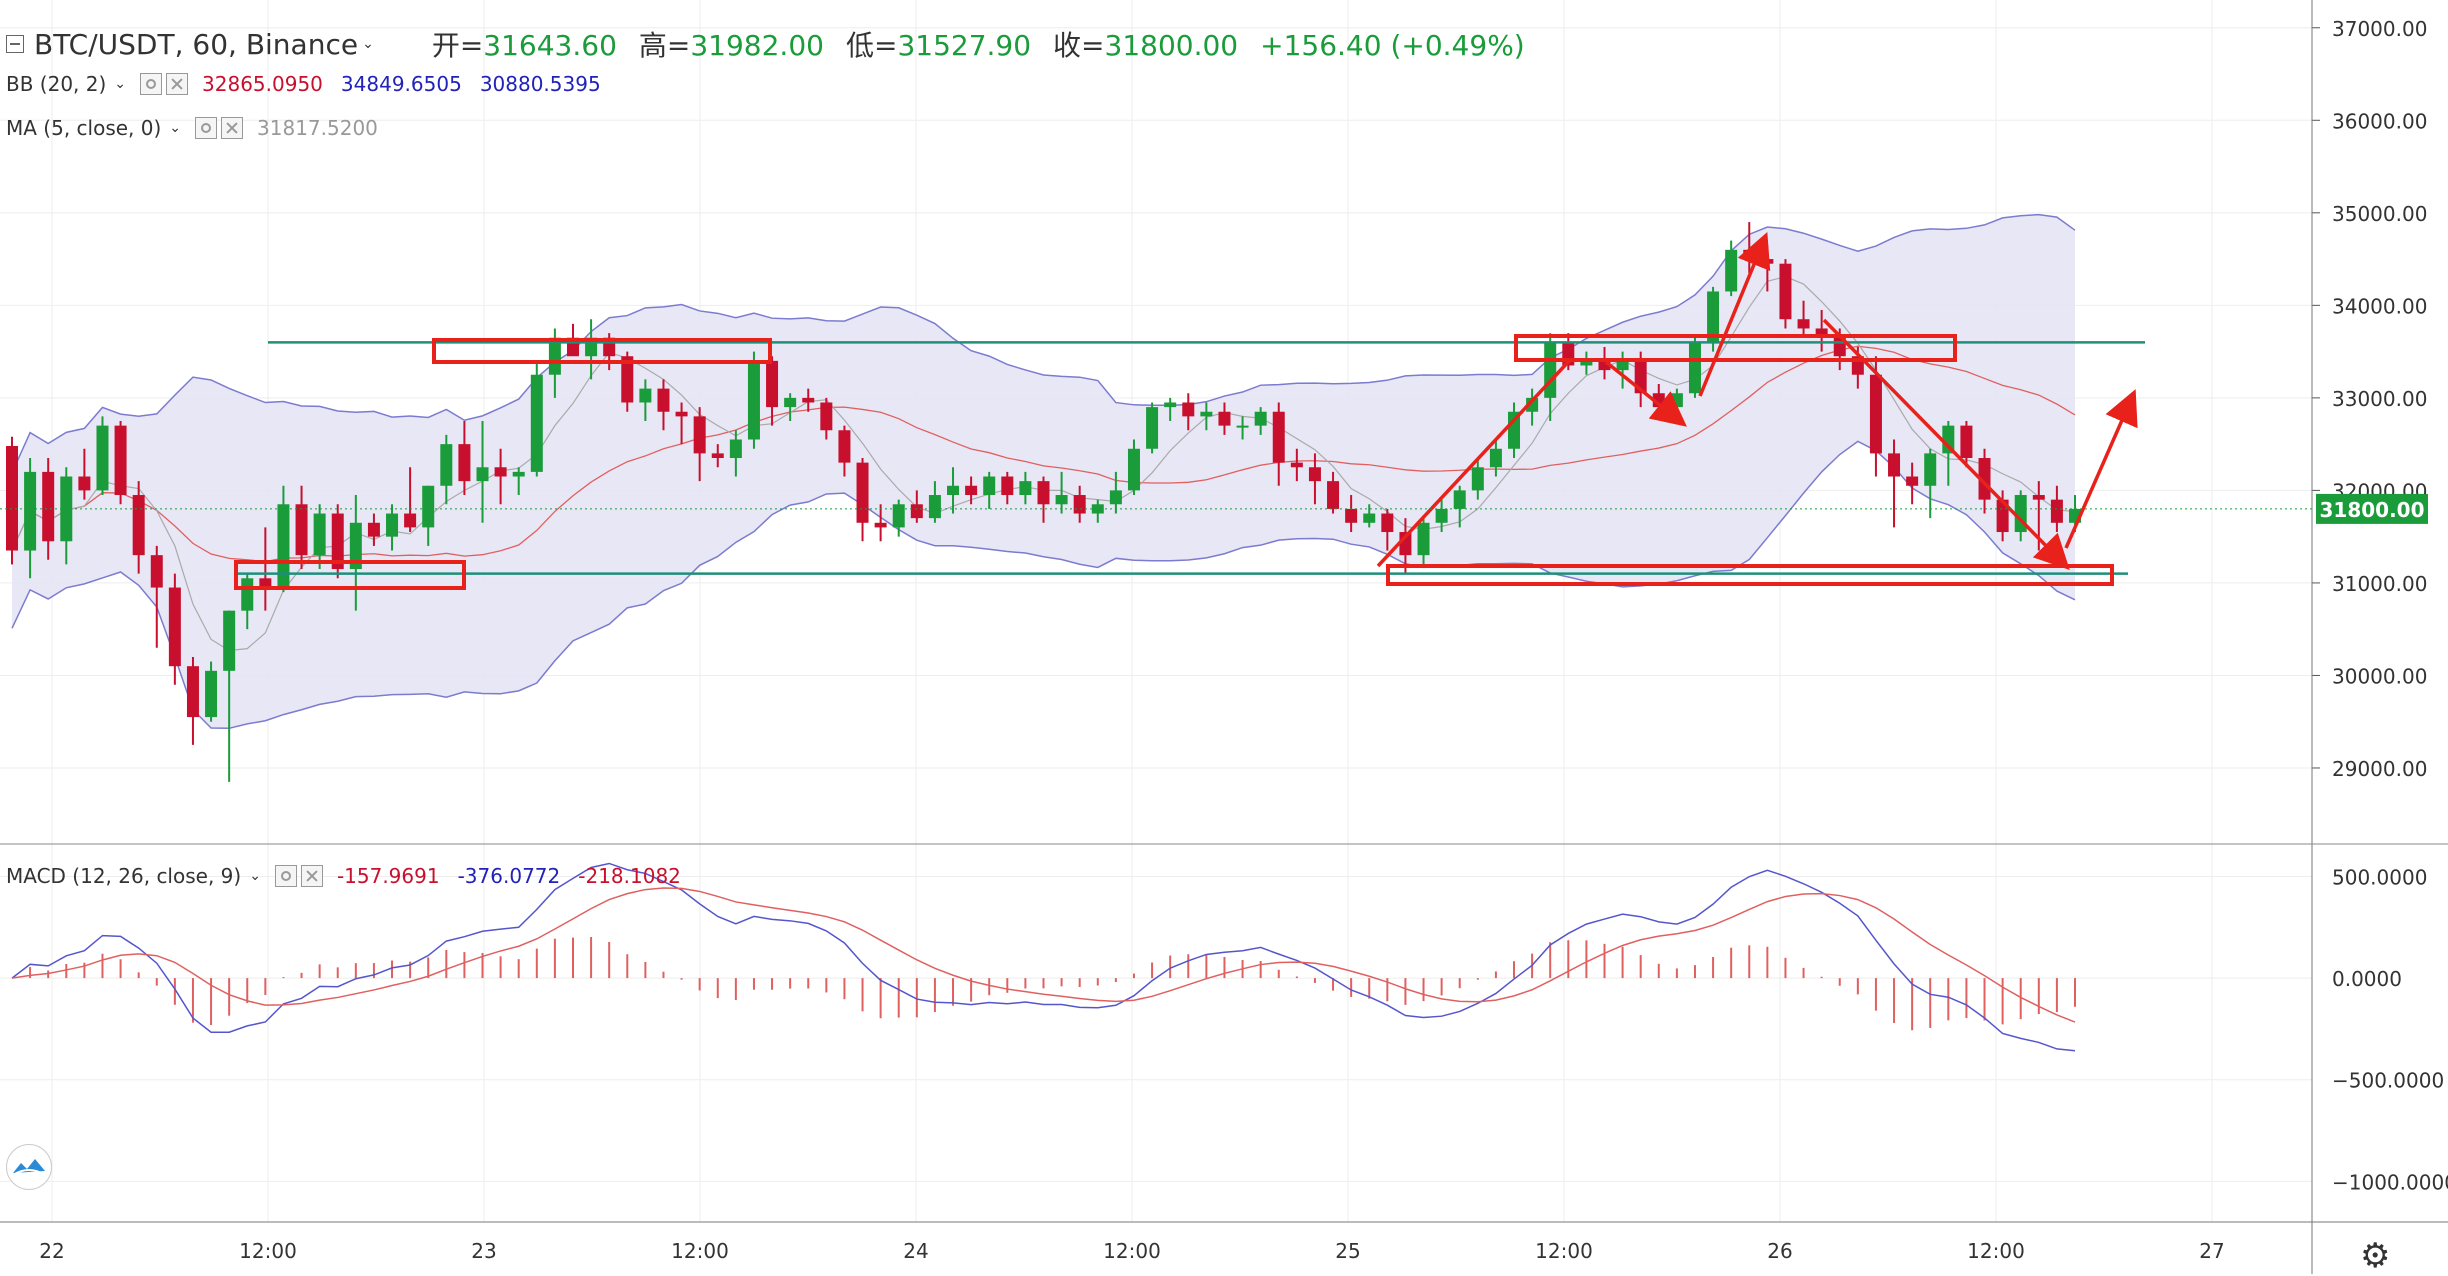  Describe the element at coordinates (2390, 1182) in the screenshot. I see `macd-tick-label: −1000.0000` at that location.